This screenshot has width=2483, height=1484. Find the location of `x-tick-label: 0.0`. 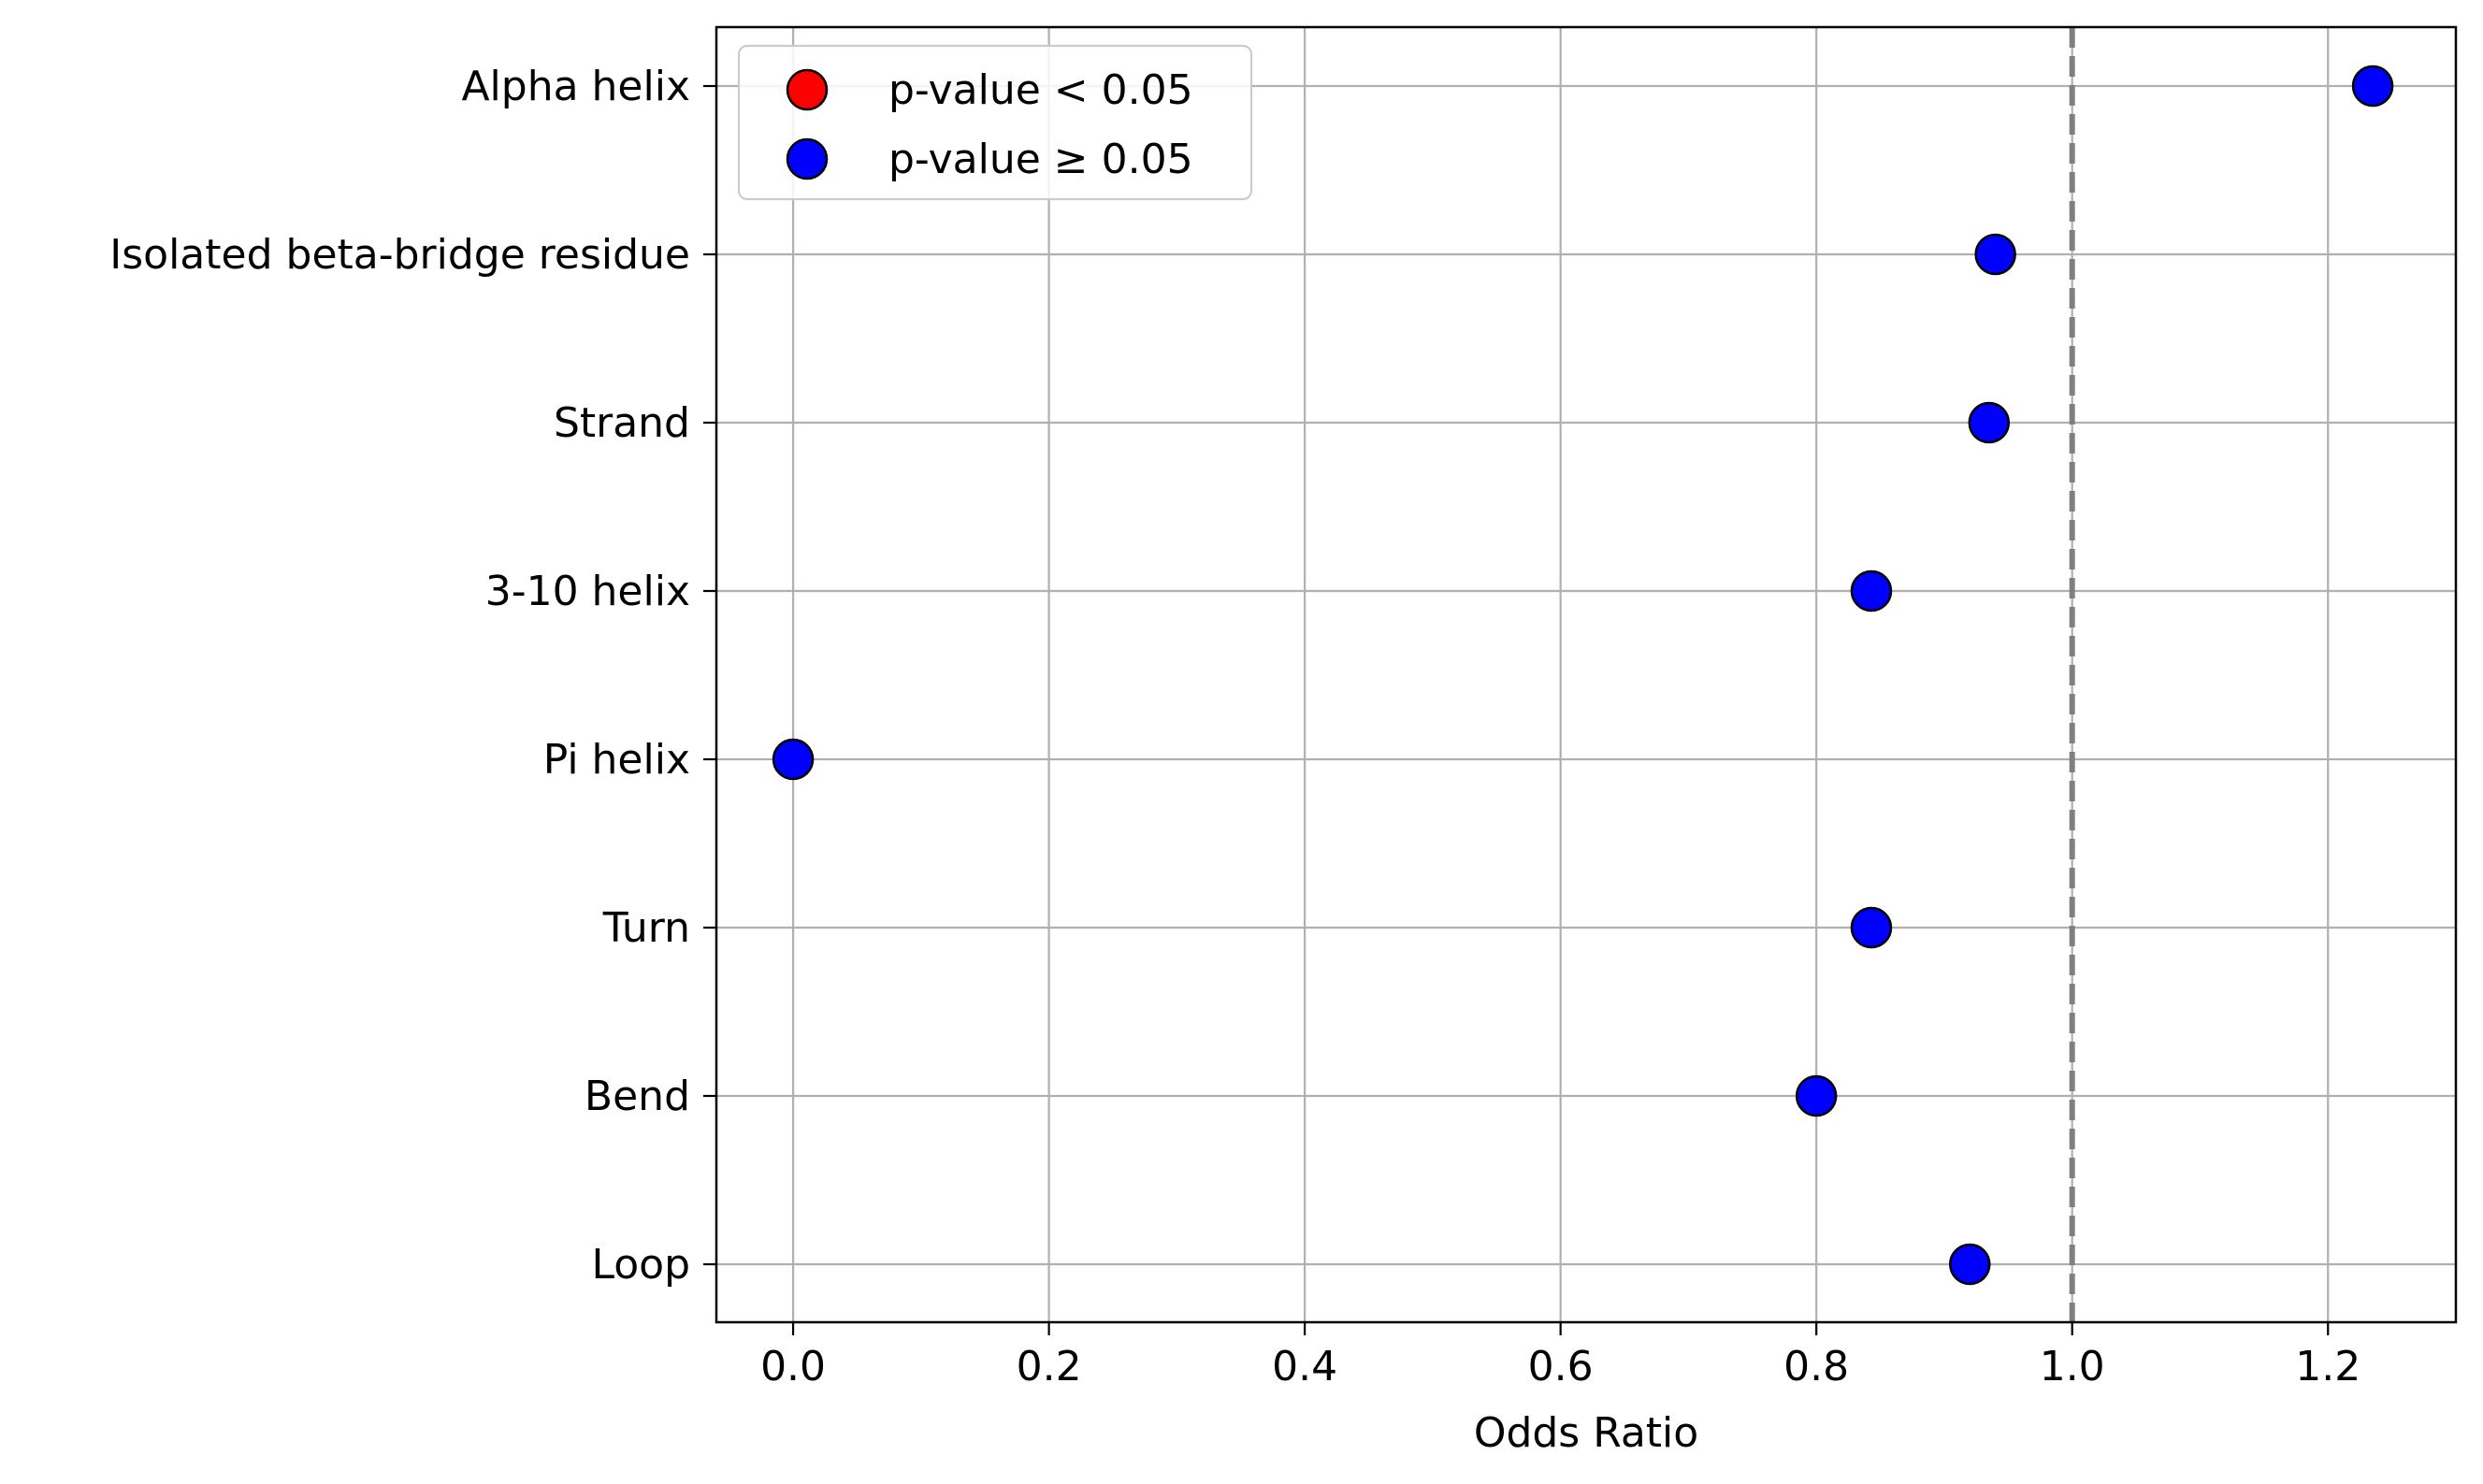

x-tick-label: 0.0 is located at coordinates (793, 1367).